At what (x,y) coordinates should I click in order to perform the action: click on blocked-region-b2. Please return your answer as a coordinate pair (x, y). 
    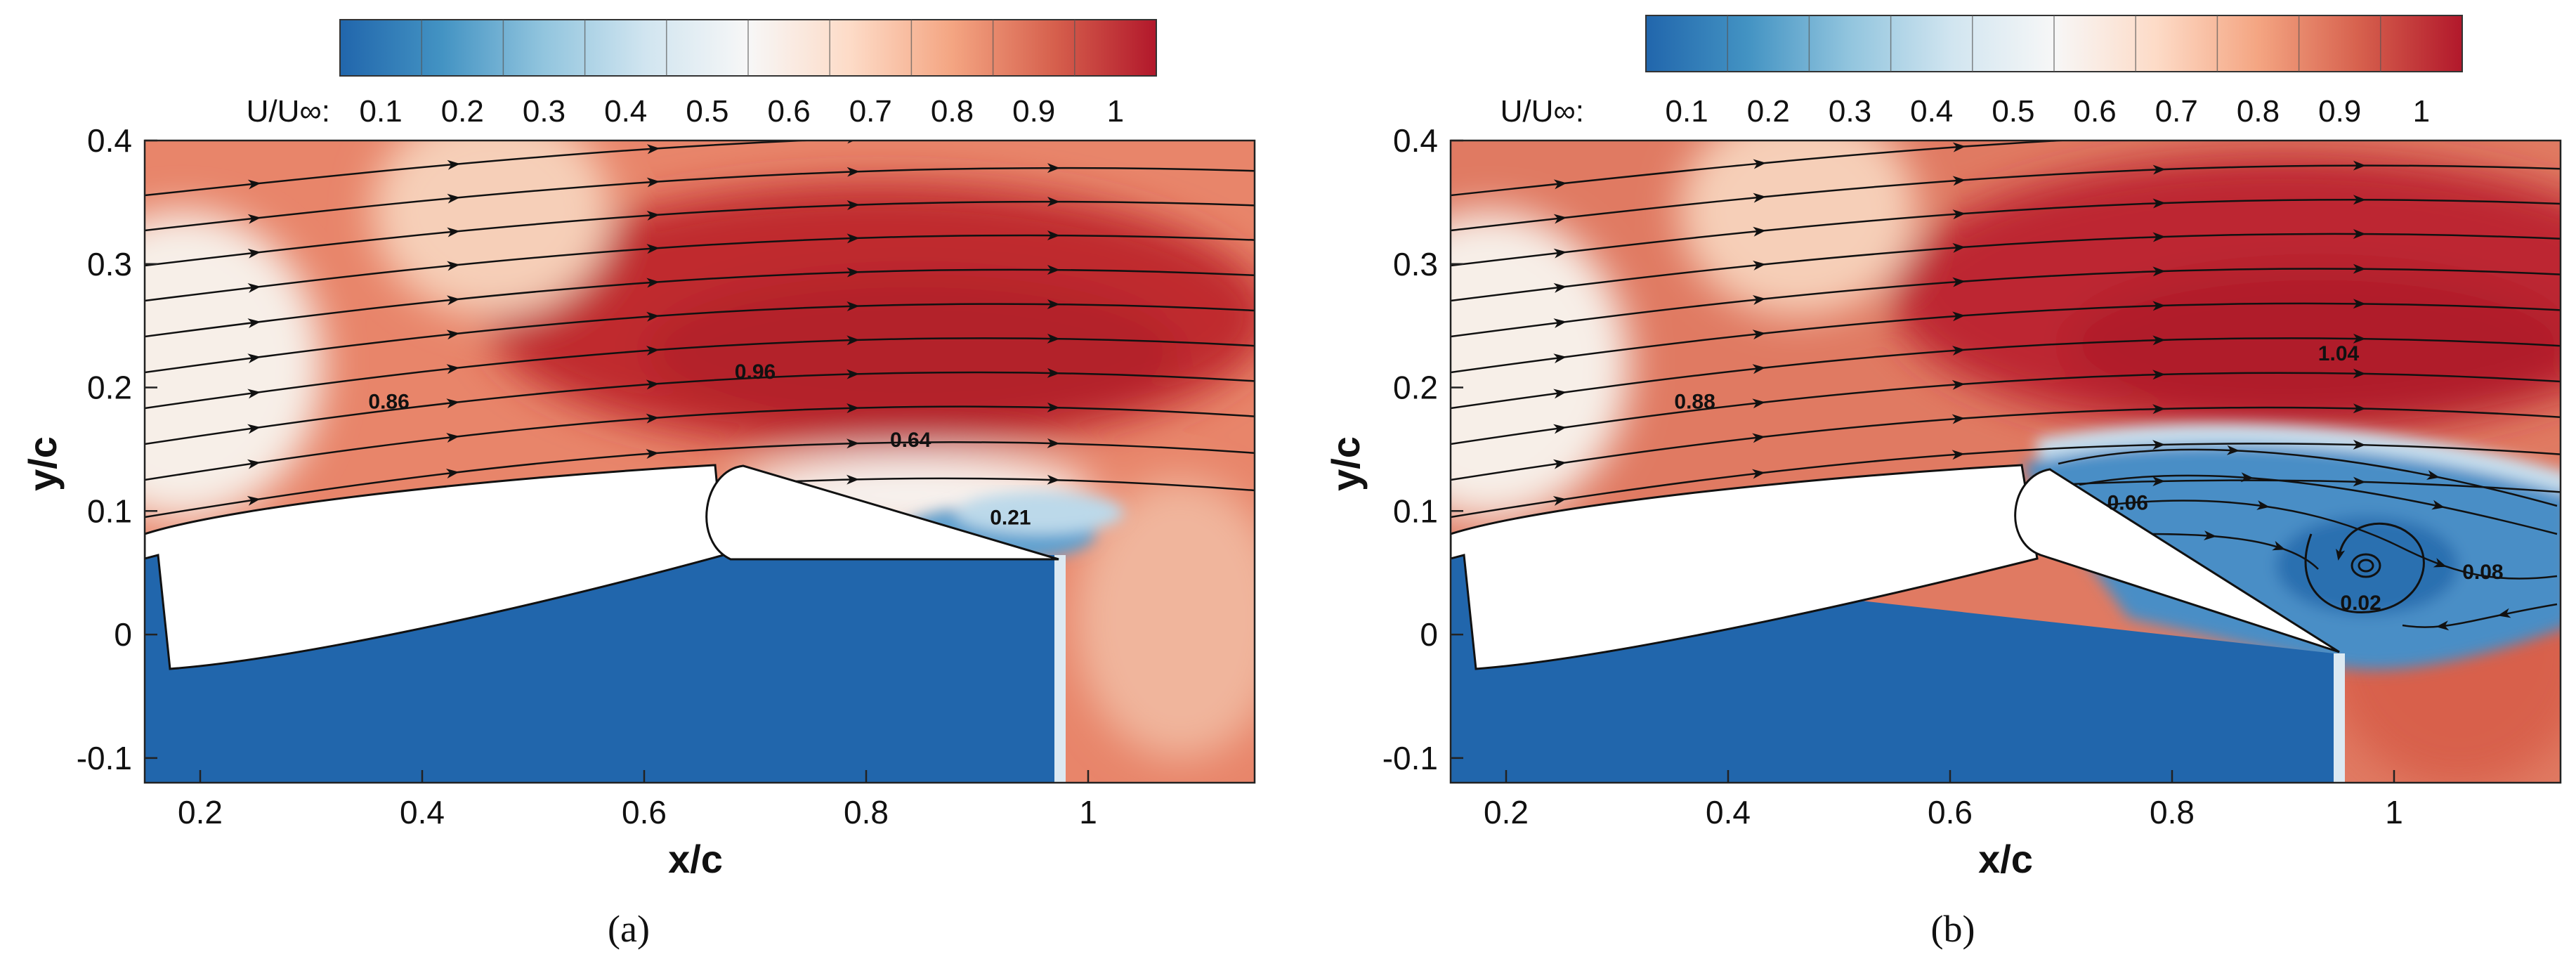
    Looking at the image, I should click on (1894, 718).